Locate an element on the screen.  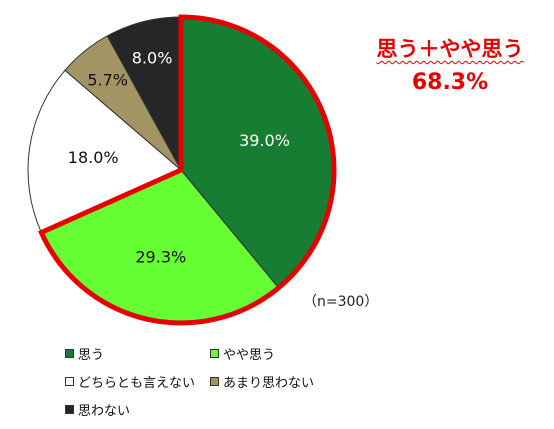
legend-item-2: やや思う is located at coordinates (242, 353).